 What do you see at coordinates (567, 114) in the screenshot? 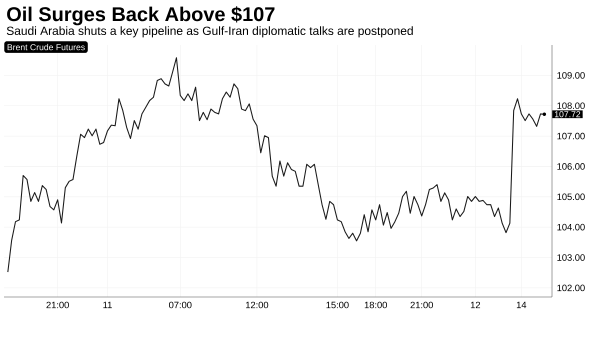
I see `text: 107.72` at bounding box center [567, 114].